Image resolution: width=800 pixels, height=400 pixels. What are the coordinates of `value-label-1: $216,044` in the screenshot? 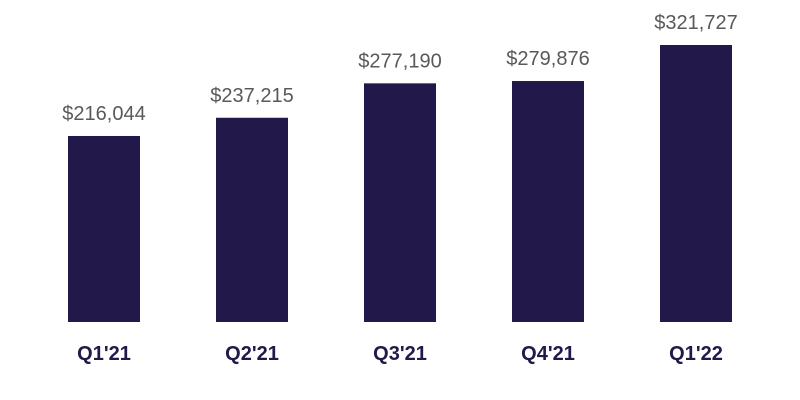 It's located at (103, 114).